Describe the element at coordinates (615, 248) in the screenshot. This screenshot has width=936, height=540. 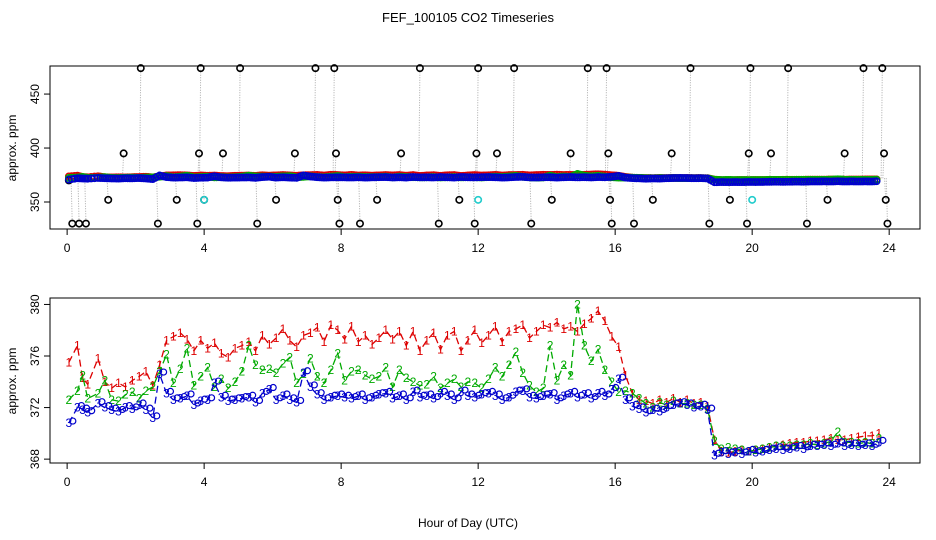
I see `top-xtick-label: 16` at that location.